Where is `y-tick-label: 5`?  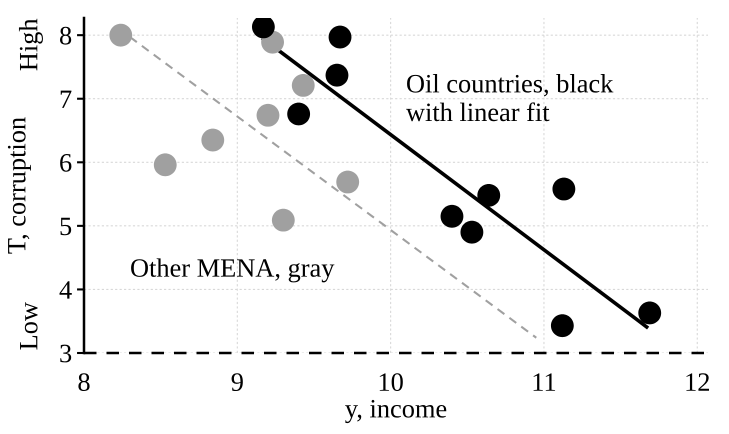
y-tick-label: 5 is located at coordinates (66, 227).